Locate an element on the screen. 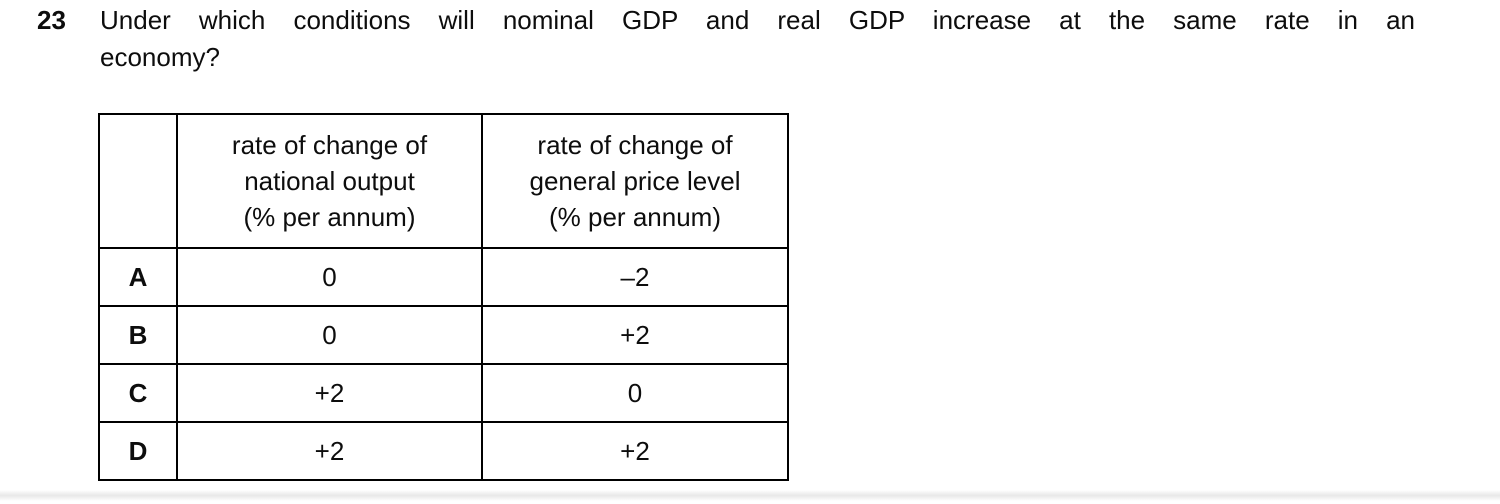 The height and width of the screenshot is (504, 1500). question-text-line: economy? is located at coordinates (160, 57).